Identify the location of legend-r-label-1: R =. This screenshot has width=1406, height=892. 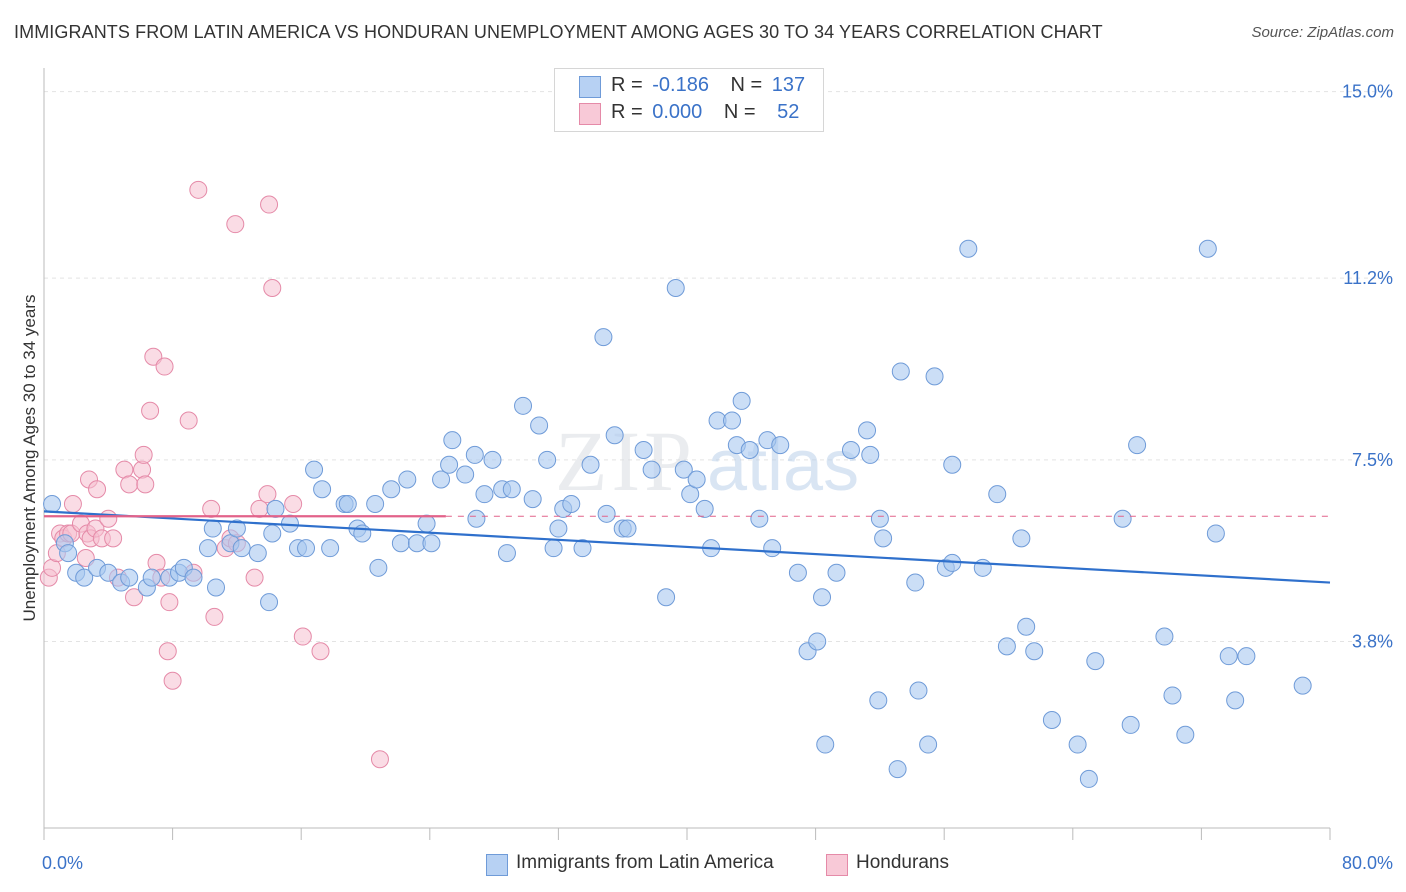
(627, 85).